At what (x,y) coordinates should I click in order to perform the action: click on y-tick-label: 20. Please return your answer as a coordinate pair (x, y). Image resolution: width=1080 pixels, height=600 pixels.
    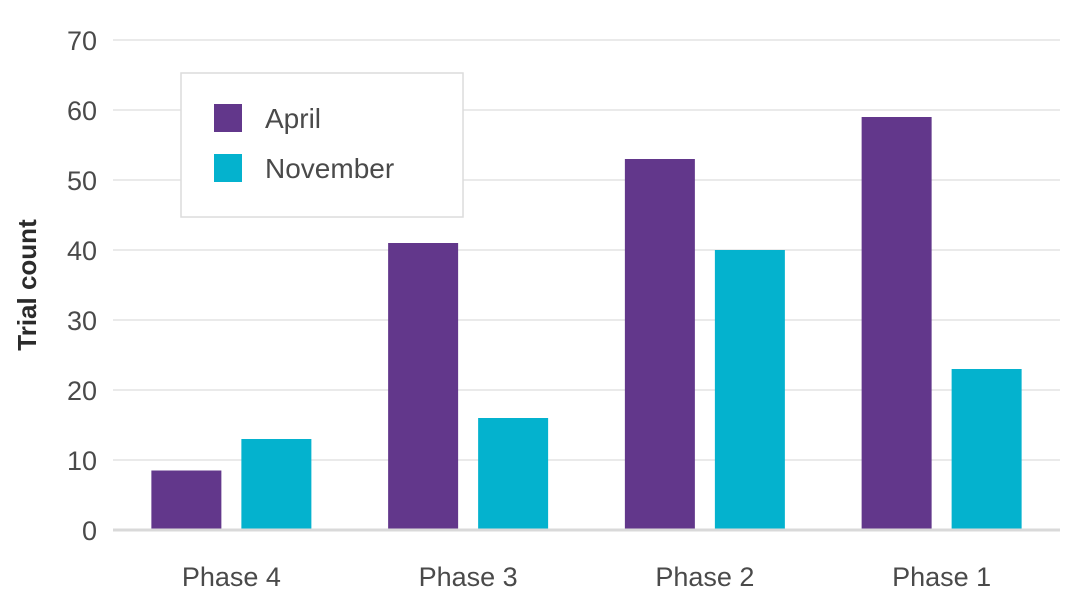
    Looking at the image, I should click on (82, 391).